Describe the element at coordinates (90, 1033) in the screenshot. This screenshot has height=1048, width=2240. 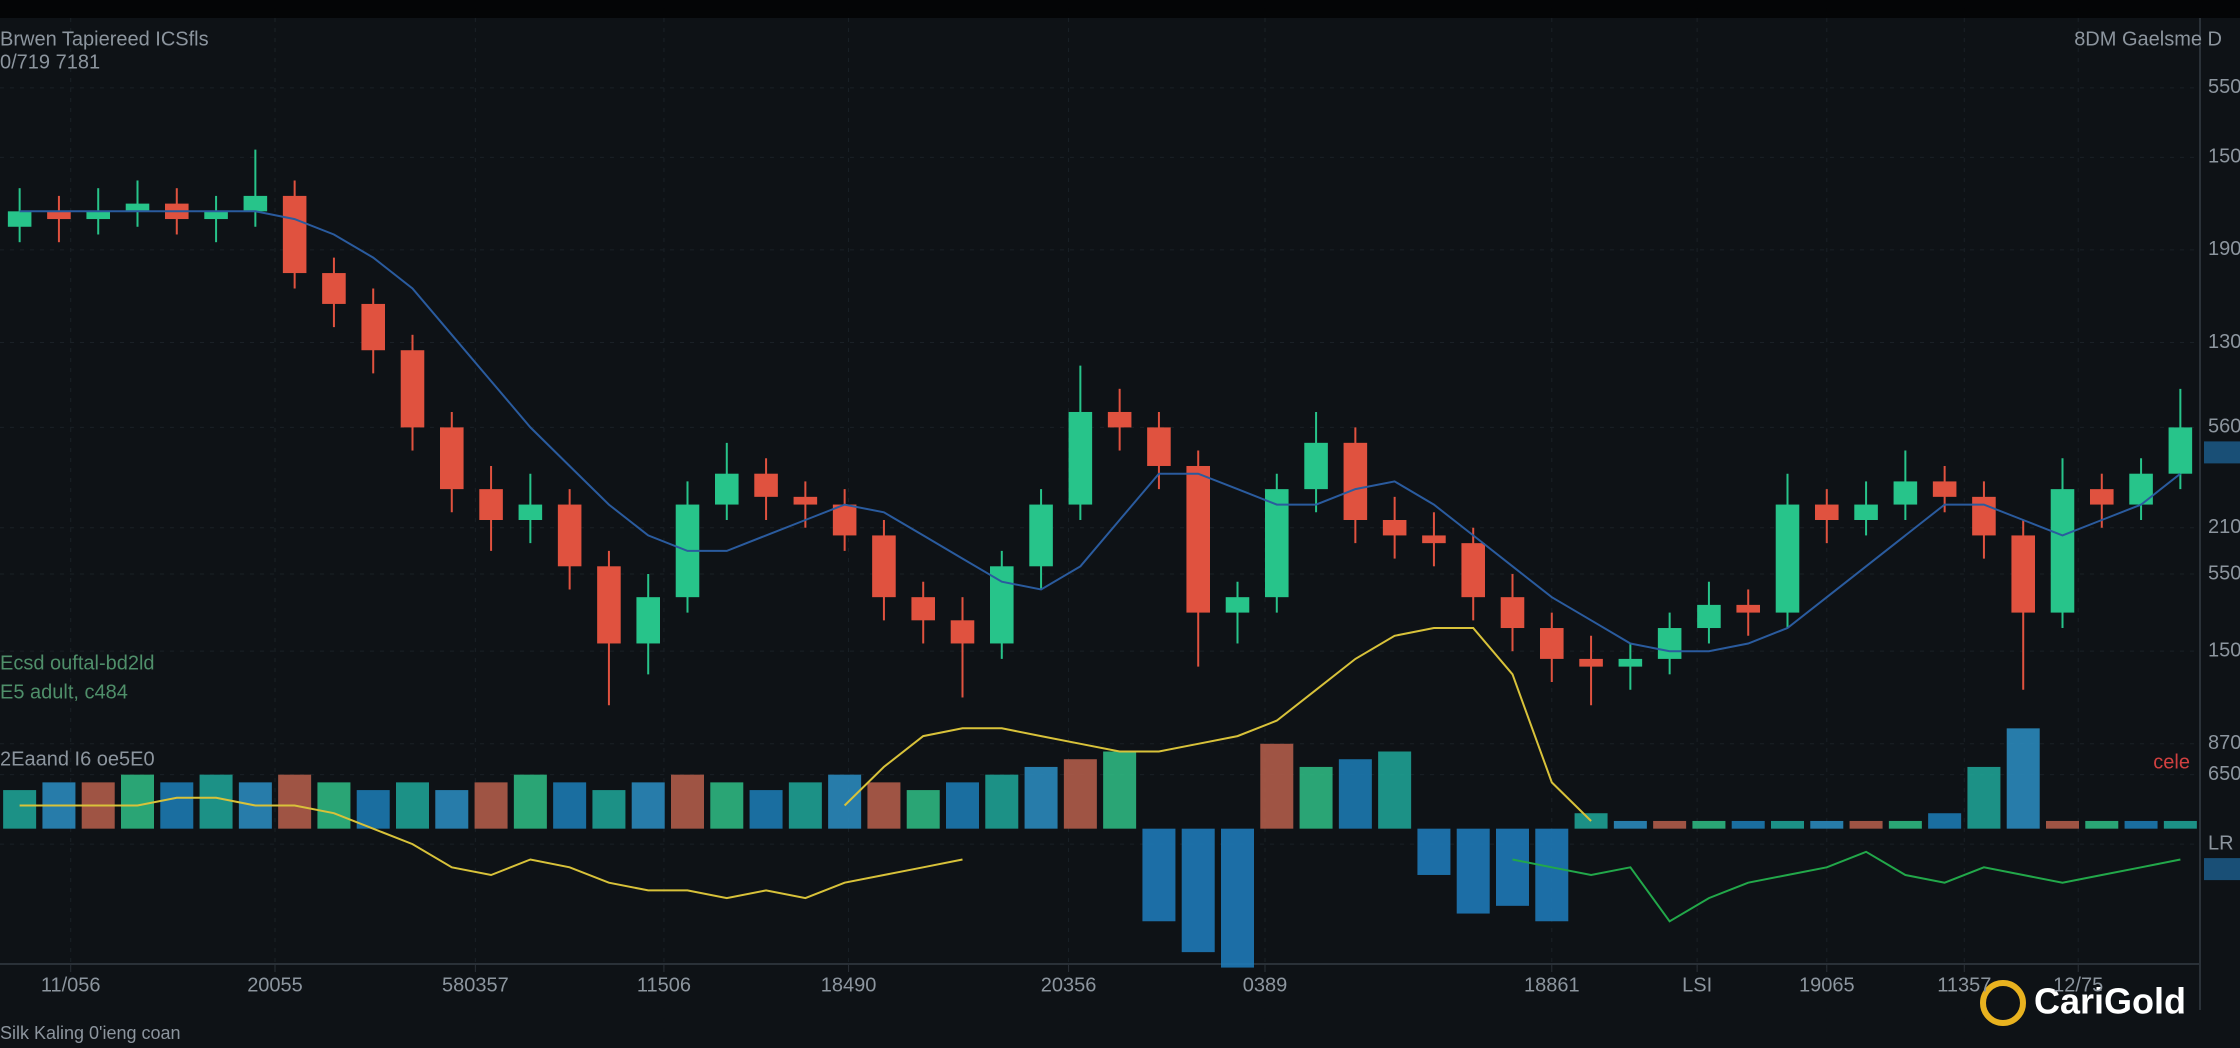
I see `footer: Silk Kaling 0'ieng coan` at that location.